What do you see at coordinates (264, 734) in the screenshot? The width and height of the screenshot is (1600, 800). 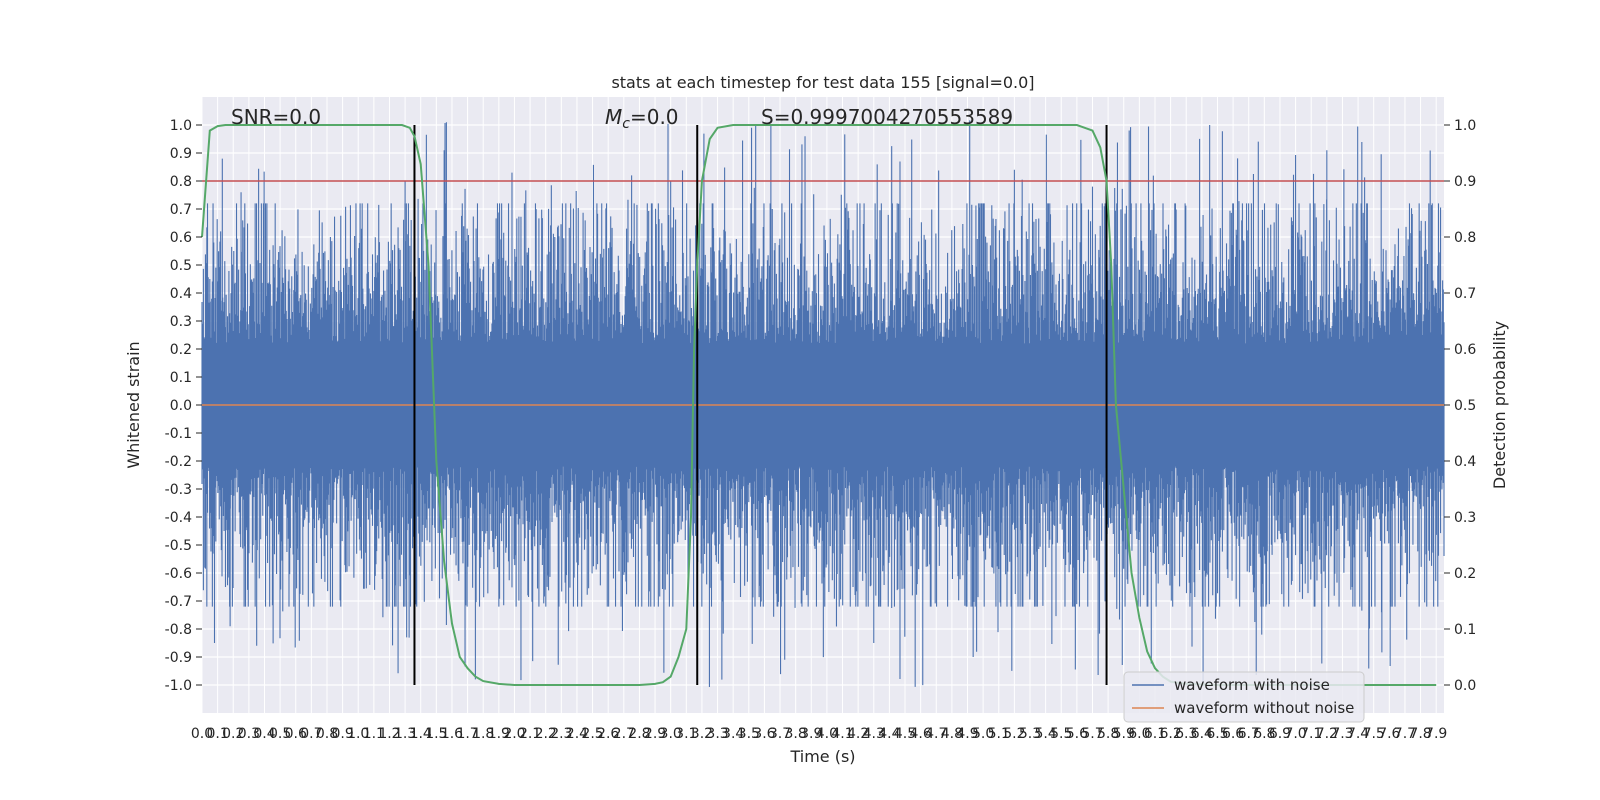 I see `x-tick-label: 0.4` at bounding box center [264, 734].